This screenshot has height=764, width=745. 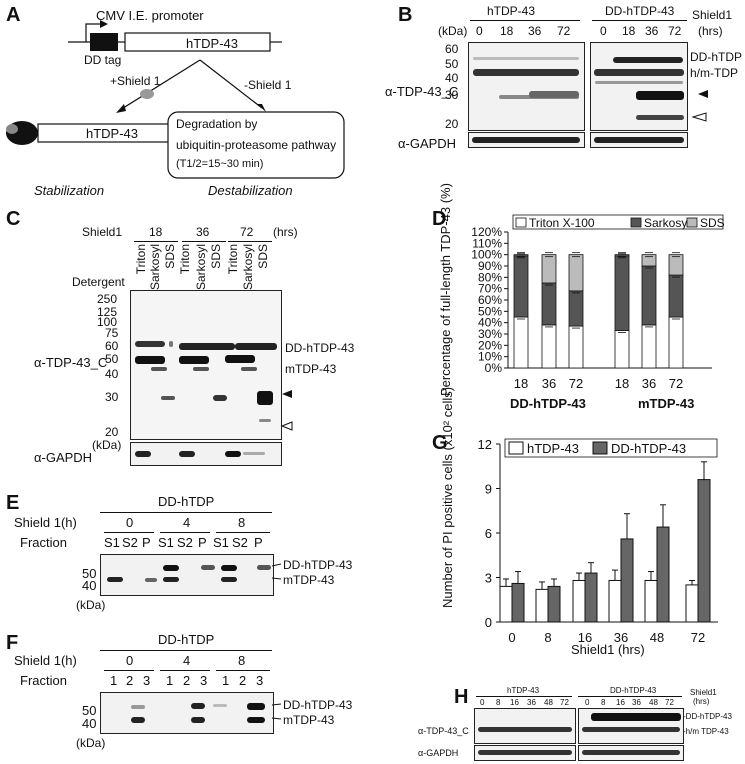 What do you see at coordinates (712, 223) in the screenshot?
I see `legend-label: SDS` at bounding box center [712, 223].